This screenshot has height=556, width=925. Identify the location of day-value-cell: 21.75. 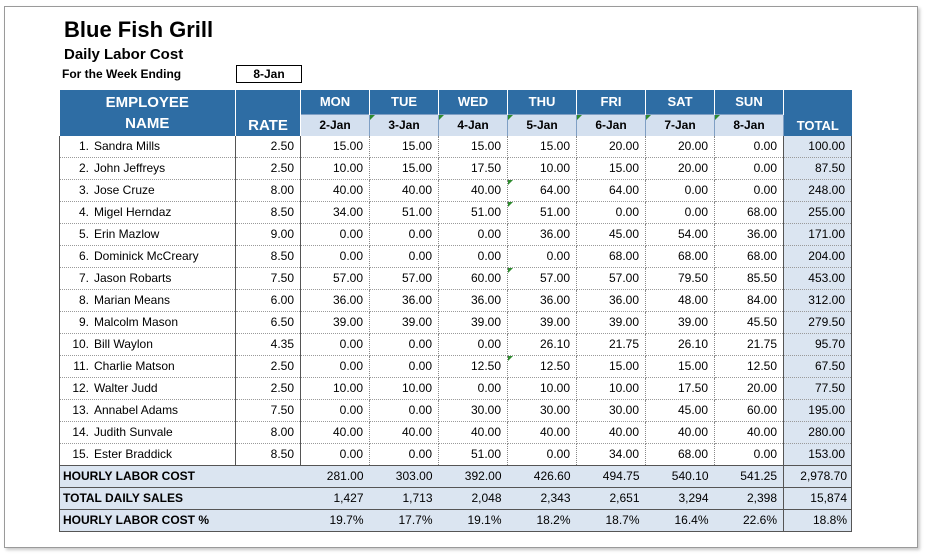
(749, 344).